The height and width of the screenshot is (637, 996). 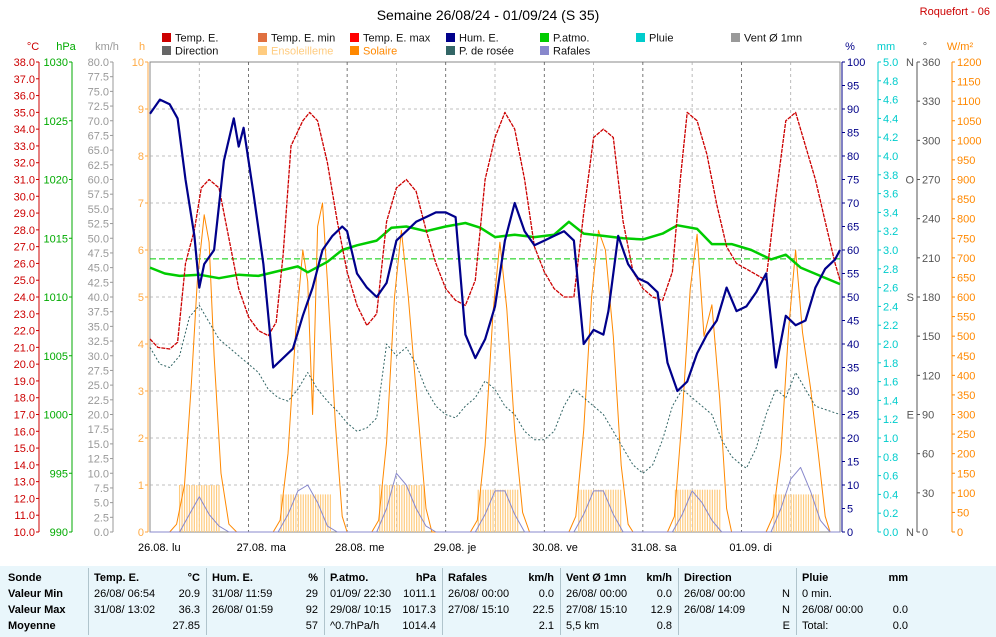 What do you see at coordinates (196, 52) in the screenshot?
I see `legend-label: Direction` at bounding box center [196, 52].